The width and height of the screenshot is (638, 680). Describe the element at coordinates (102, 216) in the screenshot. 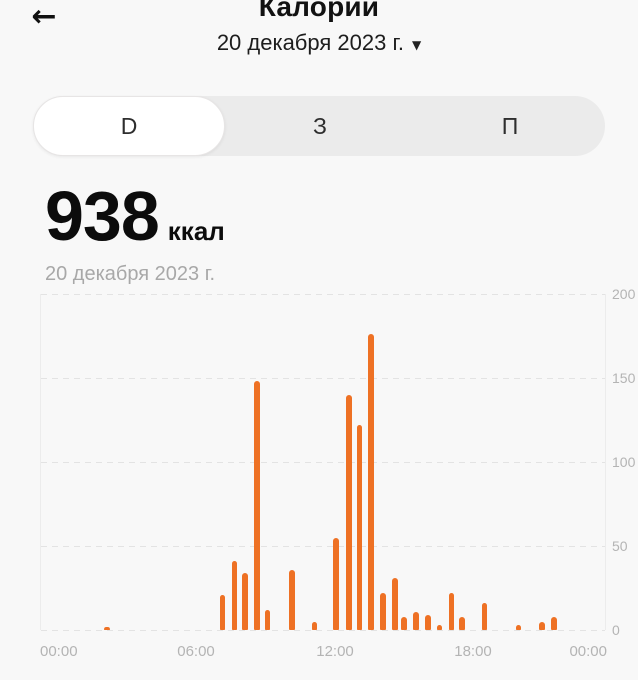

I see `calories-value: 938` at that location.